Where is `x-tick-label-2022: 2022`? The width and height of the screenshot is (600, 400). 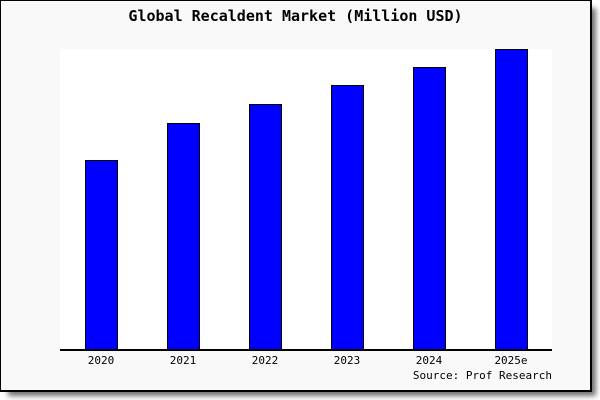 x-tick-label-2022: 2022 is located at coordinates (265, 360).